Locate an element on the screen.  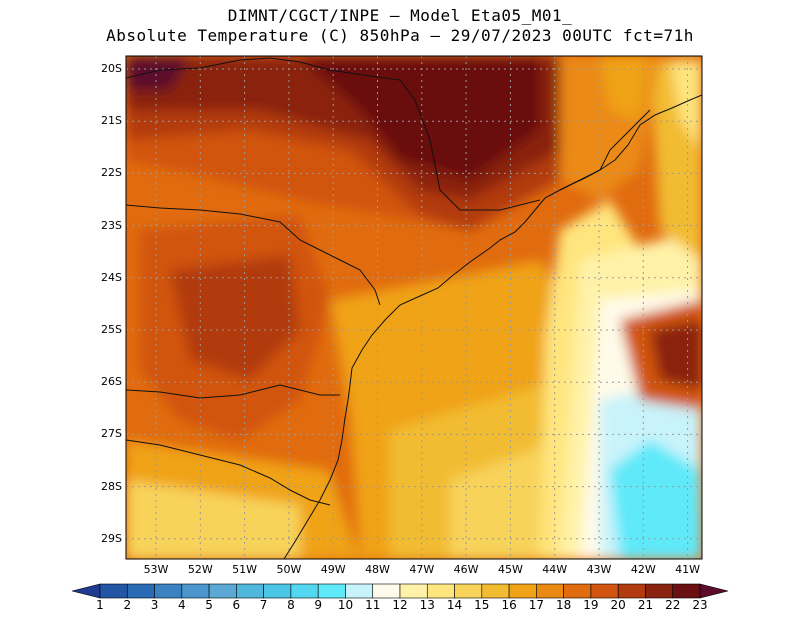
latitude-label: 26S is located at coordinates (111, 382).